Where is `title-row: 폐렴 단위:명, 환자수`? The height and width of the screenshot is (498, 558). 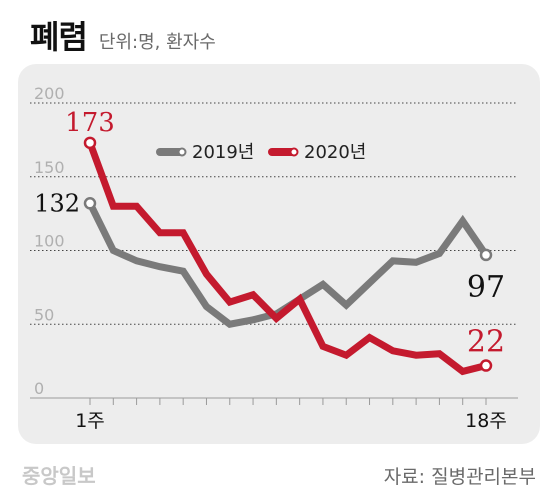
title-row: 폐렴 단위:명, 환자수 is located at coordinates (123, 34).